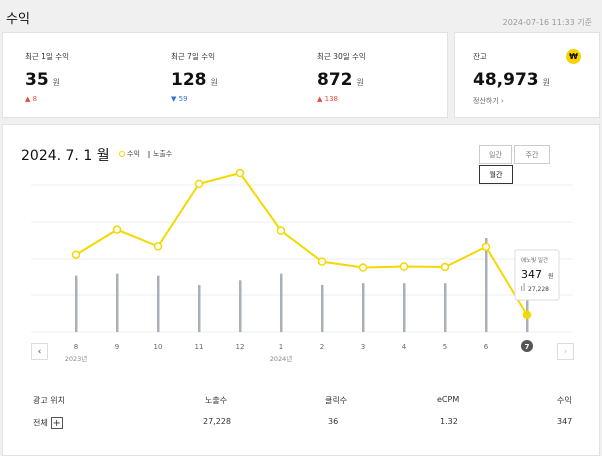 The image size is (602, 456). Describe the element at coordinates (486, 347) in the screenshot. I see `x-tick-label: 6` at that location.